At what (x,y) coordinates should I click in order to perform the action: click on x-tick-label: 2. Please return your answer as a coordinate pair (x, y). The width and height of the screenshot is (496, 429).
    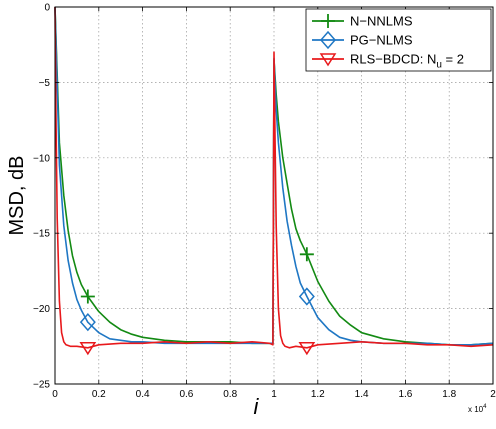
    Looking at the image, I should click on (493, 394).